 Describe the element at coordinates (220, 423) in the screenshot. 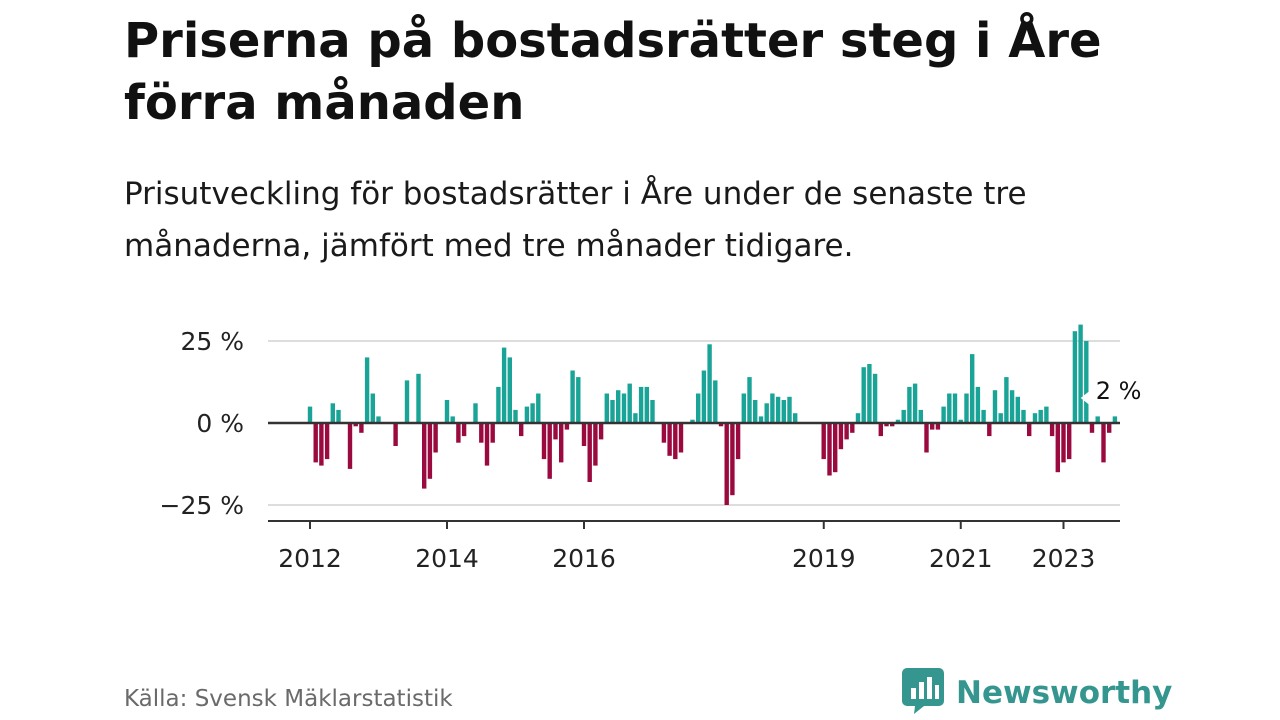

I see `y-tick-label: 0 %` at that location.